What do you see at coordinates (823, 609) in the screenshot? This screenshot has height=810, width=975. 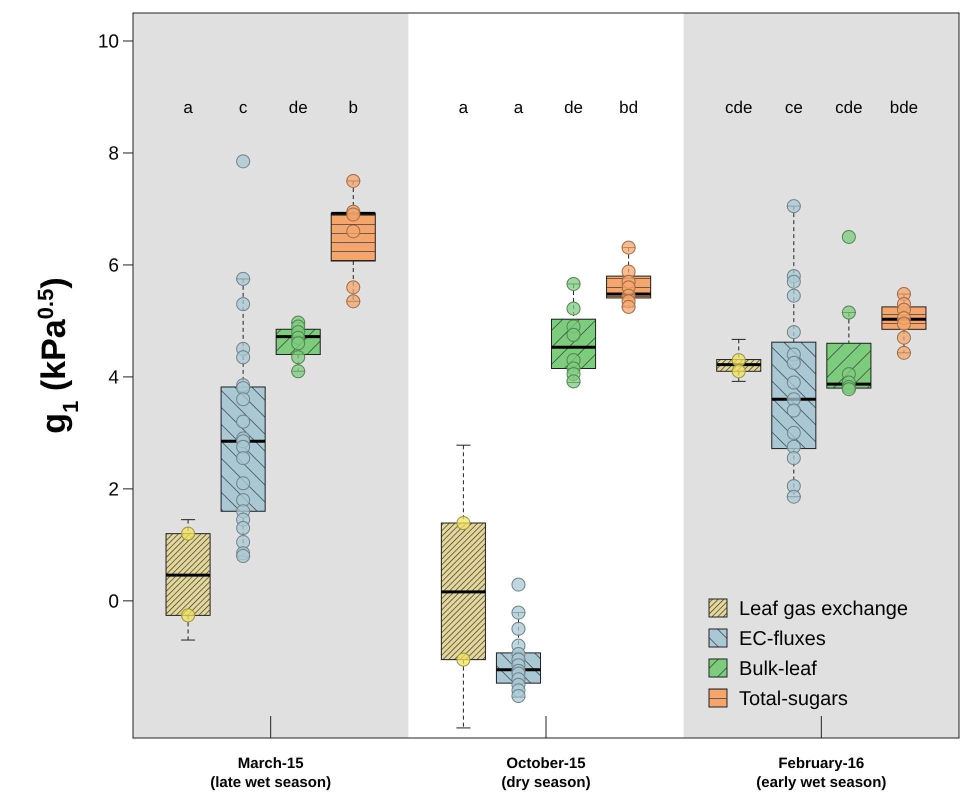 I see `legend-label: Leaf gas exchange` at bounding box center [823, 609].